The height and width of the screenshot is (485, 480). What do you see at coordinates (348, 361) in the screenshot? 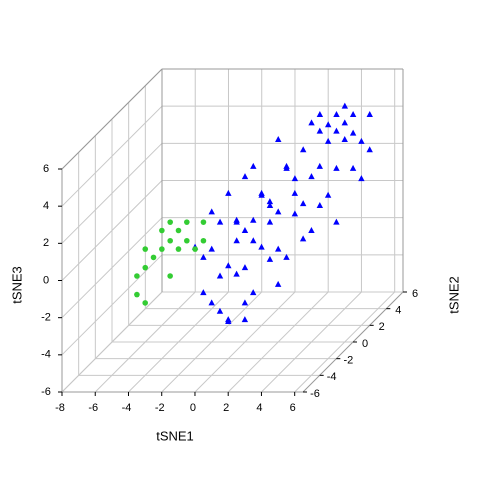
I see `y-tick-label: -2` at bounding box center [348, 361].